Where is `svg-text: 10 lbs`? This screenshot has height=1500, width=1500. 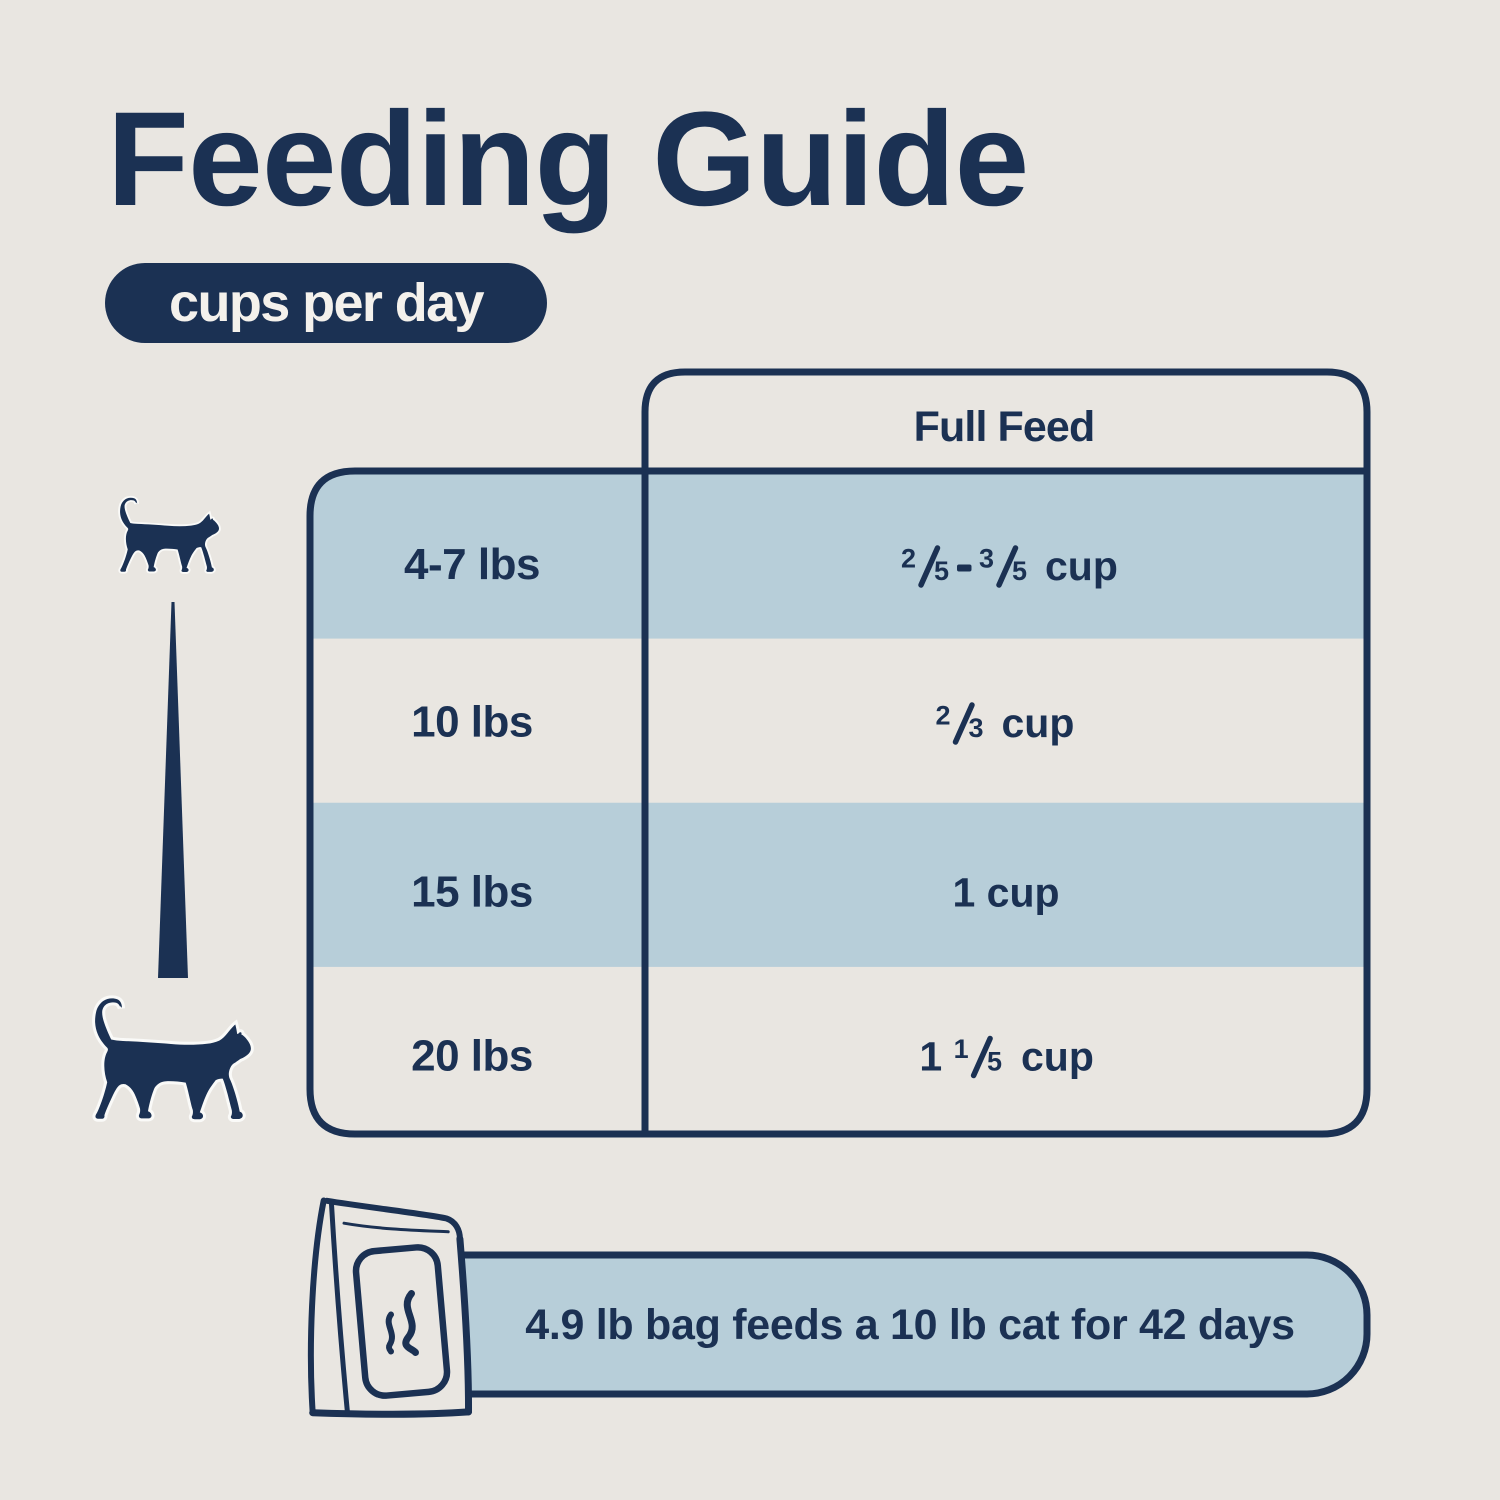
svg-text: 10 lbs is located at coordinates (472, 722).